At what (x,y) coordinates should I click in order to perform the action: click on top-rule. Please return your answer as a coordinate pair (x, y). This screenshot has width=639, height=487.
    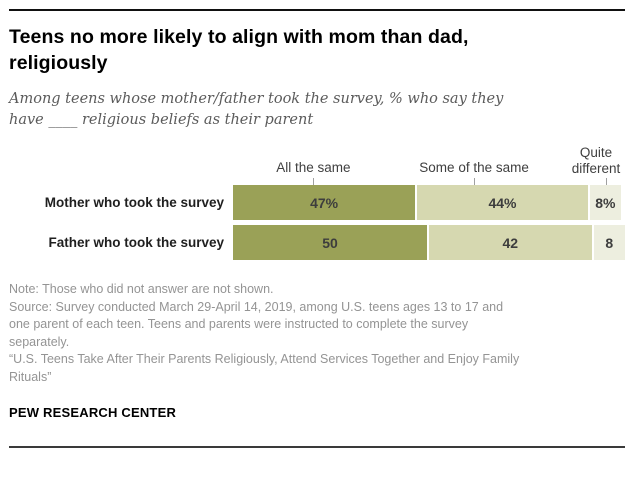
    Looking at the image, I should click on (317, 10).